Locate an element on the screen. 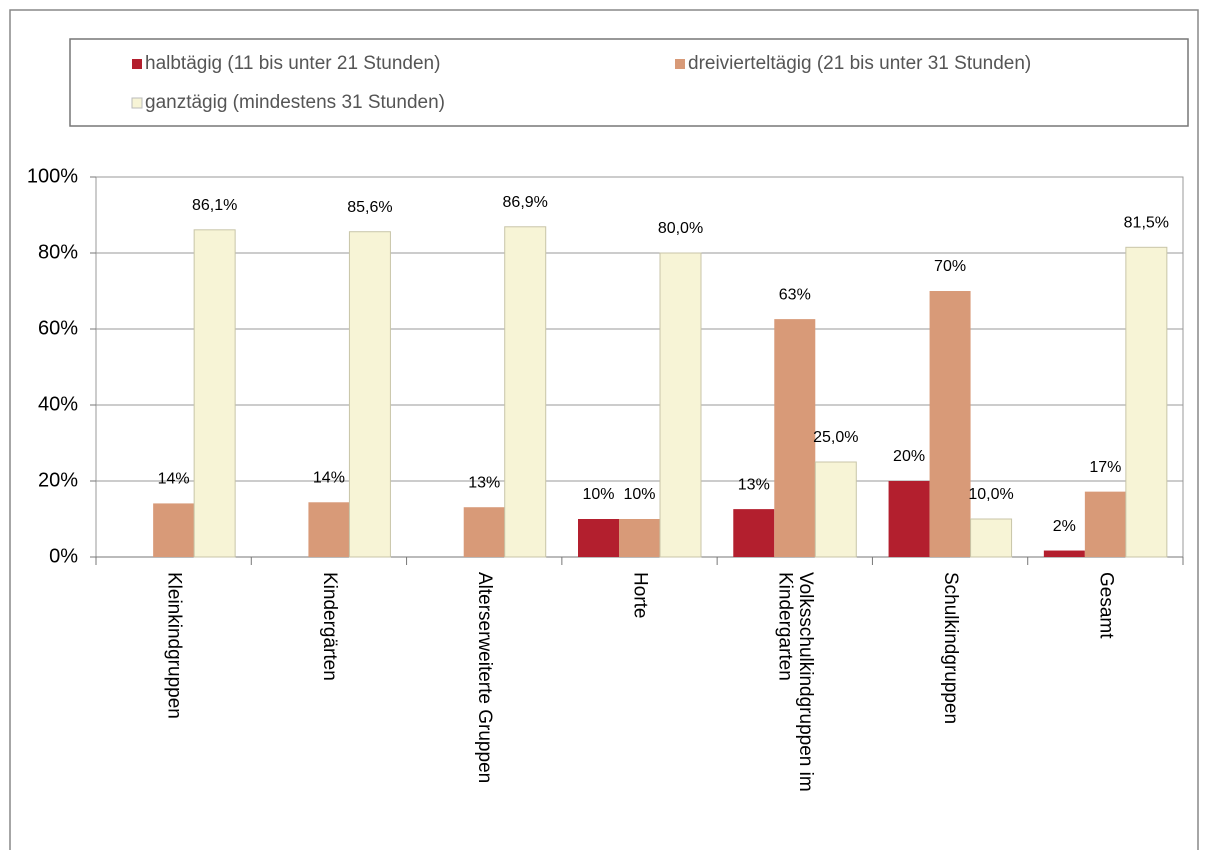 This screenshot has width=1209, height=850. legend-box is located at coordinates (629, 82).